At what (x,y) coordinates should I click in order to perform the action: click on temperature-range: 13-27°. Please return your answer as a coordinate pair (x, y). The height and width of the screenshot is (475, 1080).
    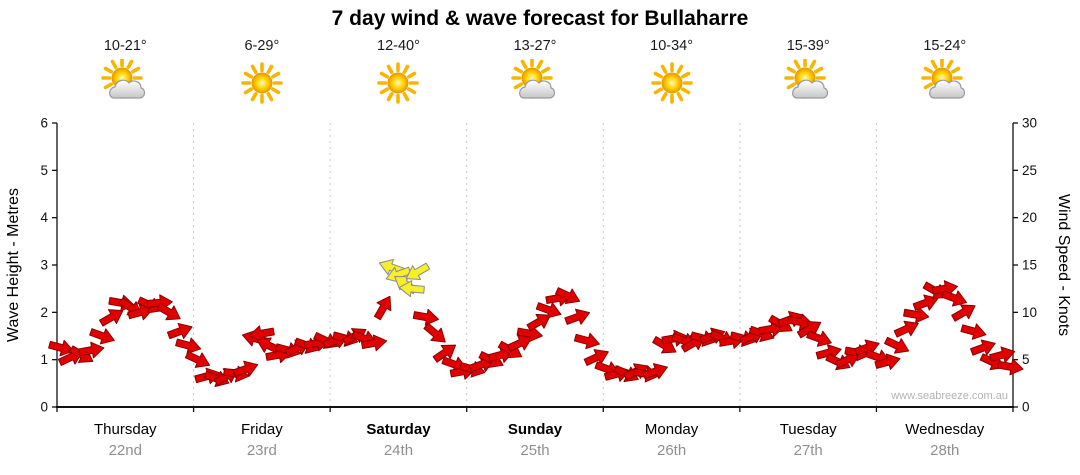
    Looking at the image, I should click on (535, 46).